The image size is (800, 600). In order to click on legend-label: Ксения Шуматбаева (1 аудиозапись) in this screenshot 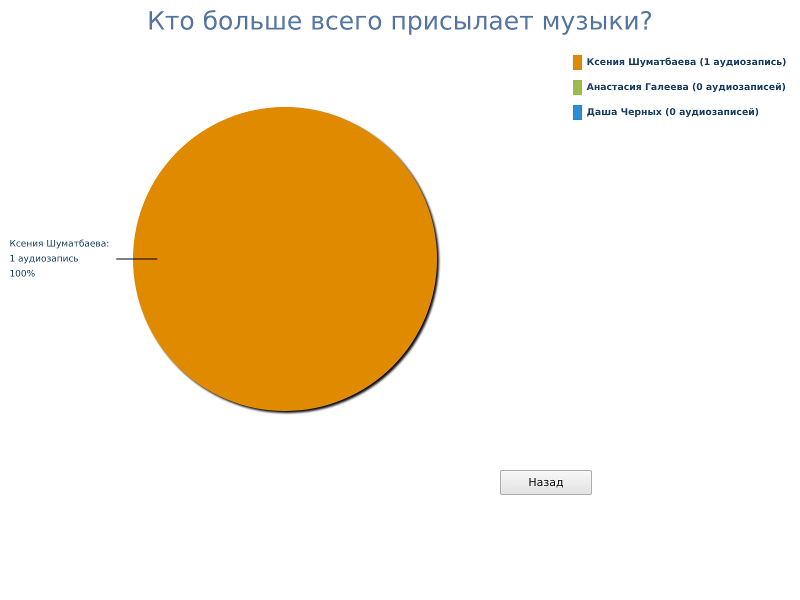, I will do `click(686, 62)`.